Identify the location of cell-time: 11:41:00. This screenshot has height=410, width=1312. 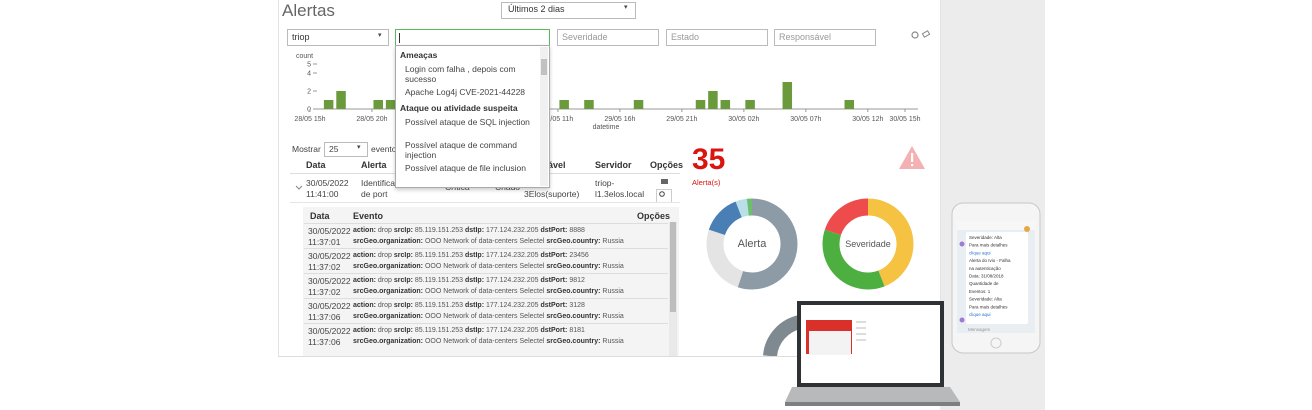
(322, 194).